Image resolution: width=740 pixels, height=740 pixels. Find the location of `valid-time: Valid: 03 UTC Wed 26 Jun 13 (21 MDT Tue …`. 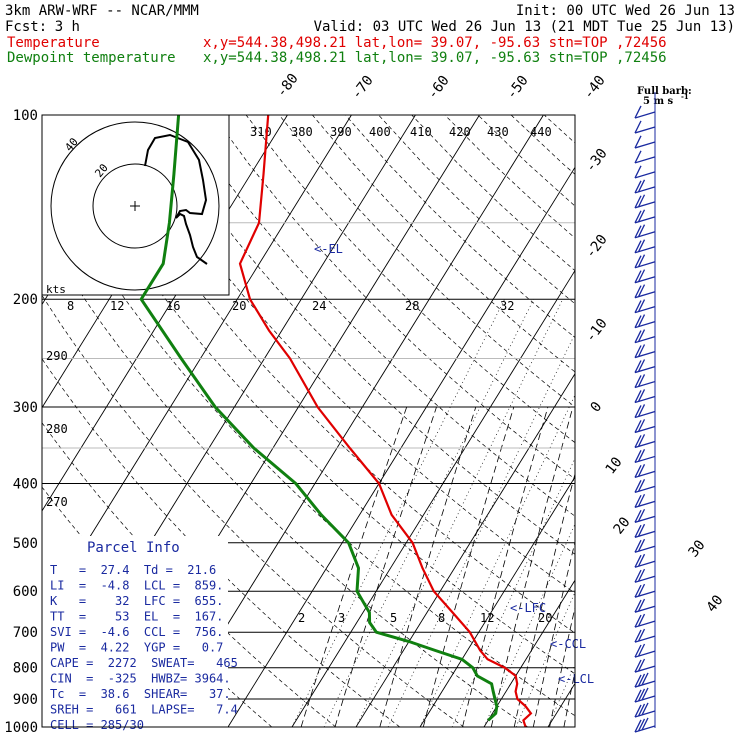

valid-time: Valid: 03 UTC Wed 26 Jun 13 (21 MDT Tue … is located at coordinates (524, 27).